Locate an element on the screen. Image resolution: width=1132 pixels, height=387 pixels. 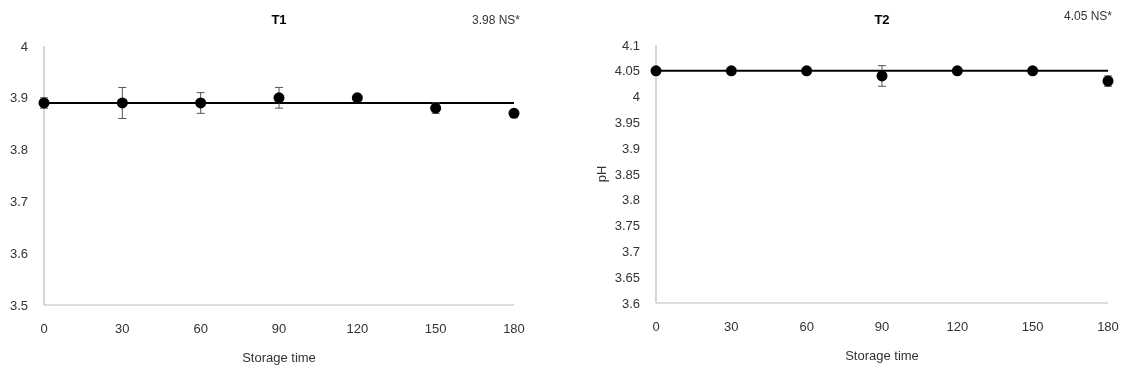
y-tick-label: 3.85 is located at coordinates (627, 174).